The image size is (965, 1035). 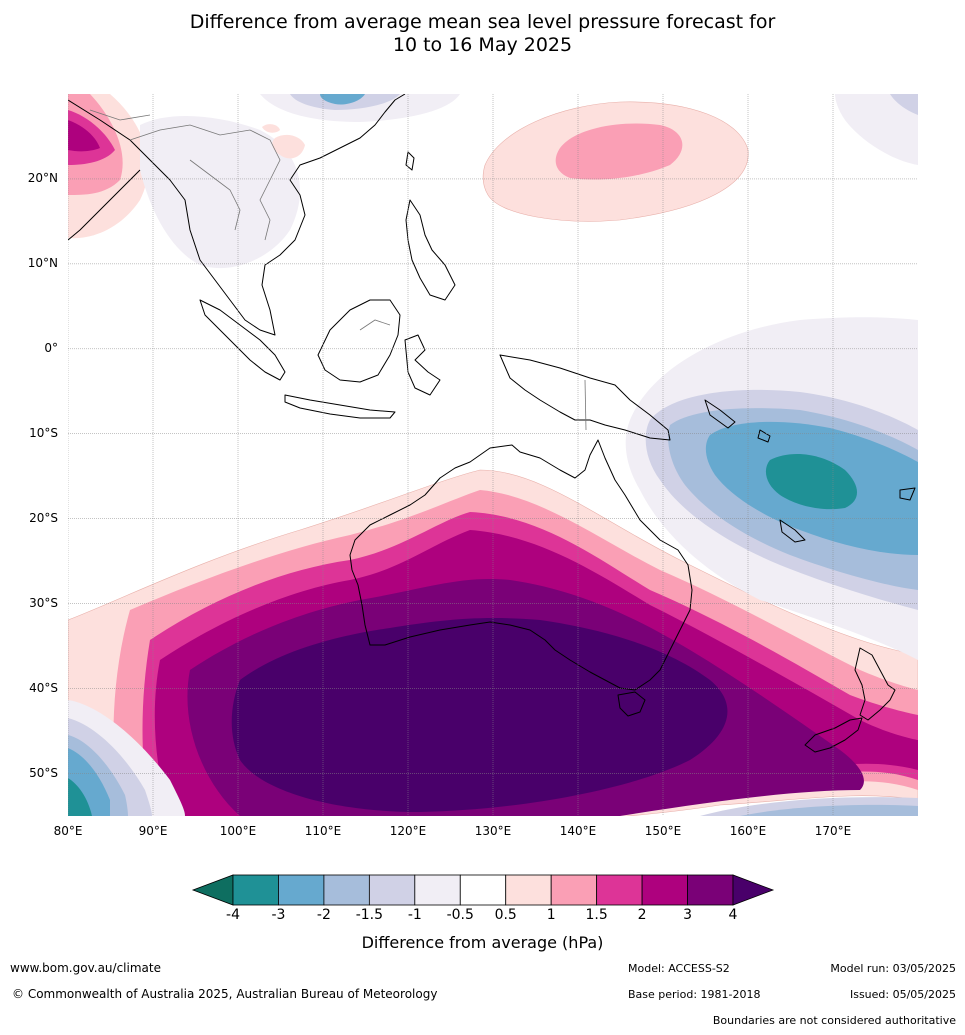 I want to click on longitude-label: 80°E, so click(x=68, y=831).